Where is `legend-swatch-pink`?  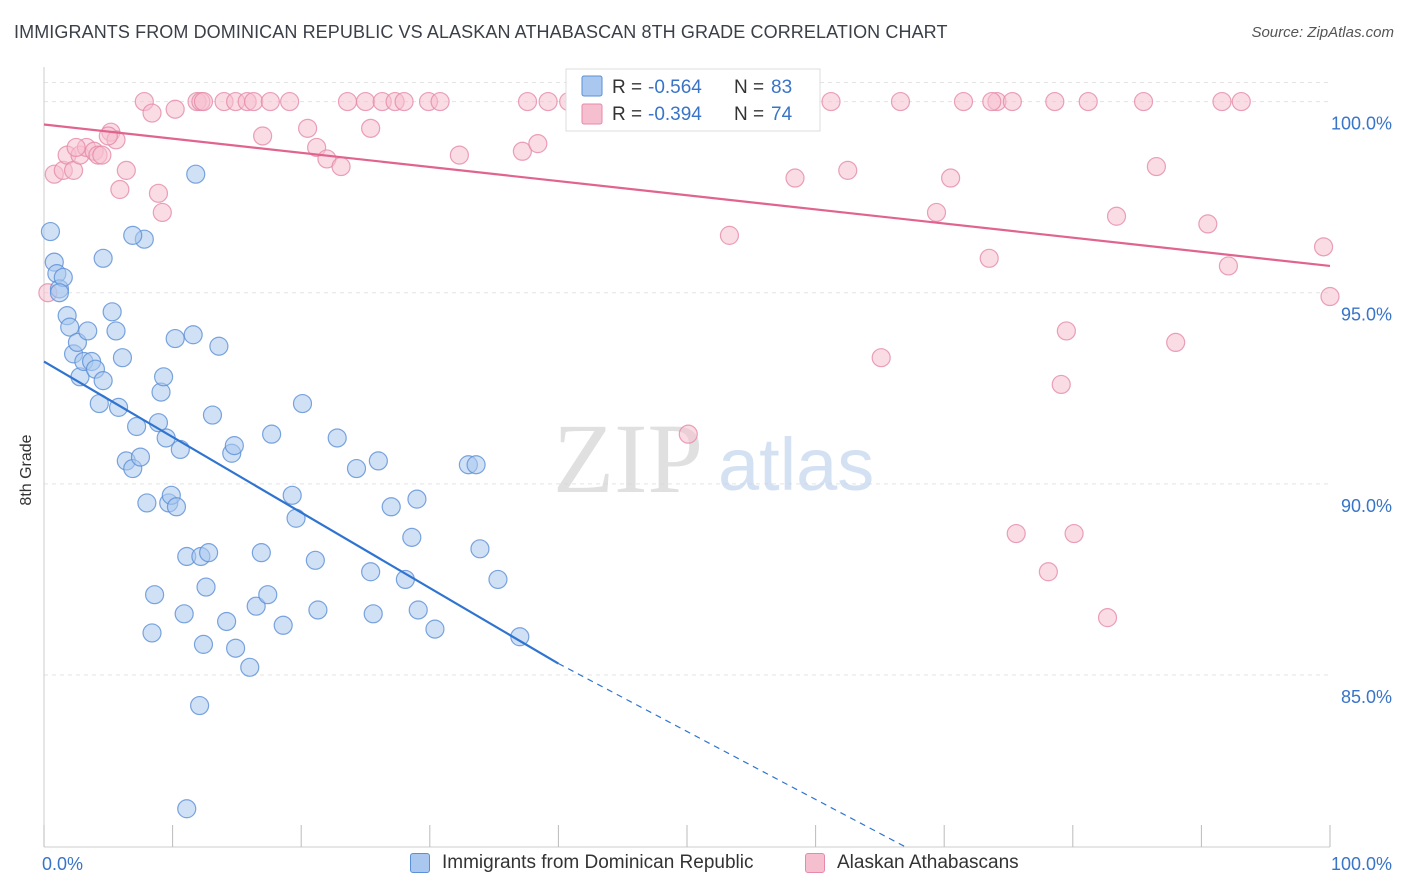
legend-swatch-pink is located at coordinates (592, 114).